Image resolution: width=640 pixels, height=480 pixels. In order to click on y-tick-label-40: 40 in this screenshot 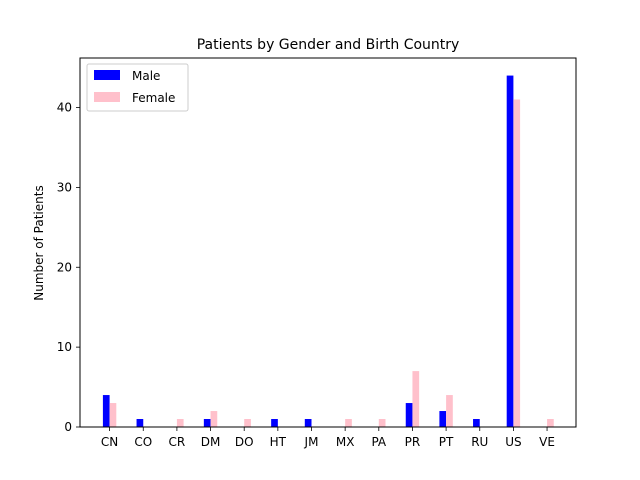, I will do `click(64, 108)`.